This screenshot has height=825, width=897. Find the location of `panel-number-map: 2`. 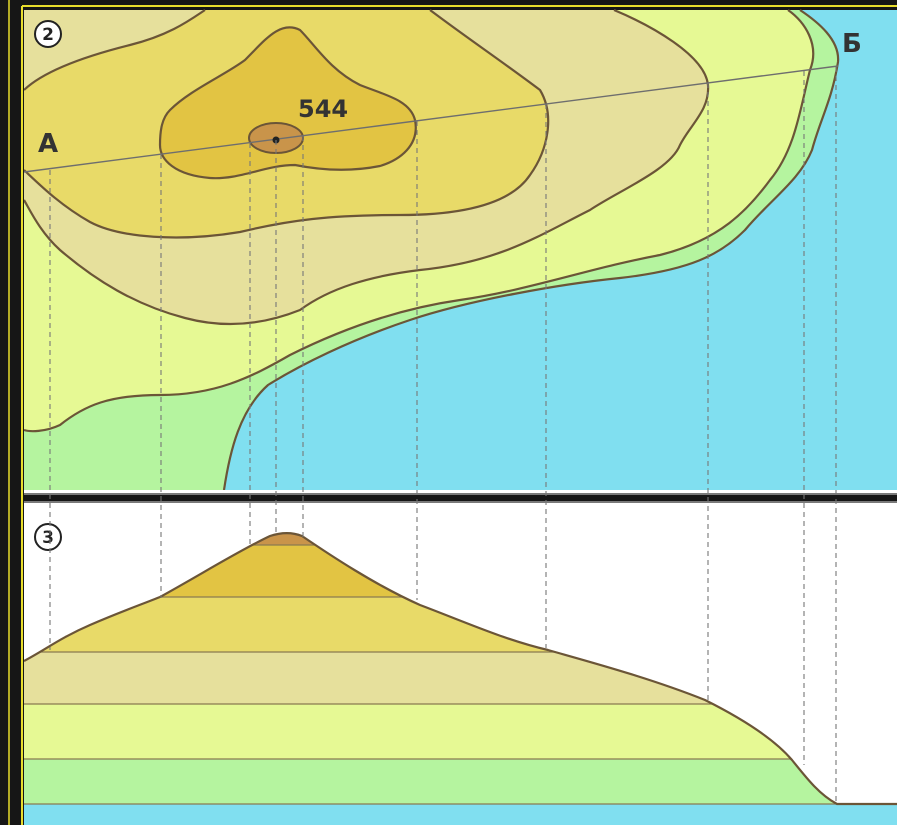

panel-number-map: 2 is located at coordinates (48, 35).